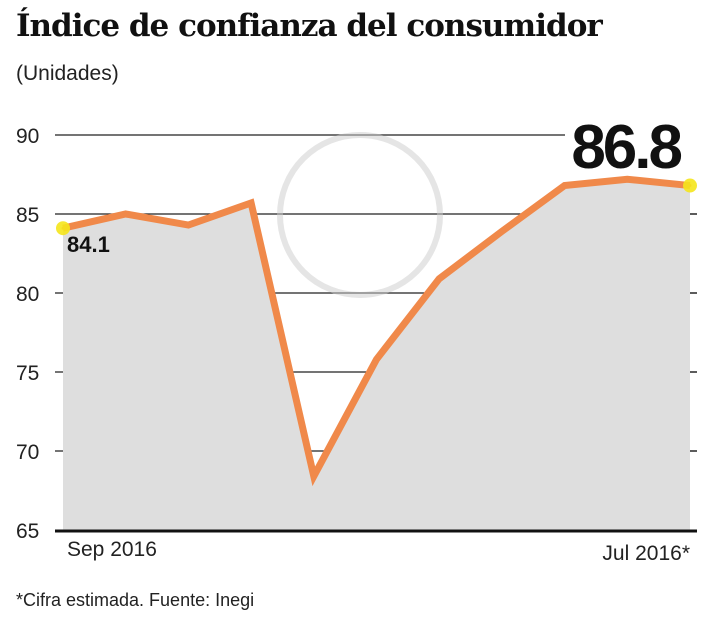 This screenshot has height=620, width=718. Describe the element at coordinates (309, 26) in the screenshot. I see `chart-title: Índice de confianza del consumidor` at that location.